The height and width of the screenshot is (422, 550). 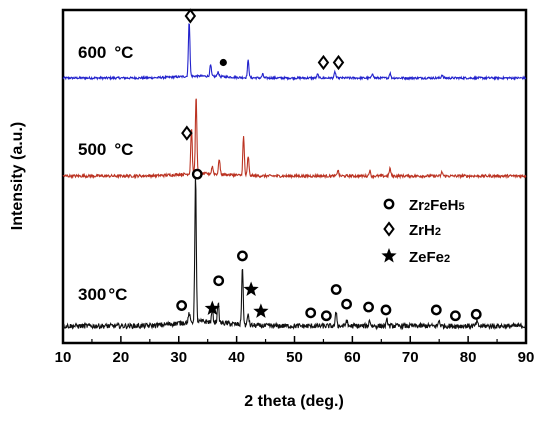 What do you see at coordinates (468, 357) in the screenshot?
I see `x-tick-label: 80` at bounding box center [468, 357].